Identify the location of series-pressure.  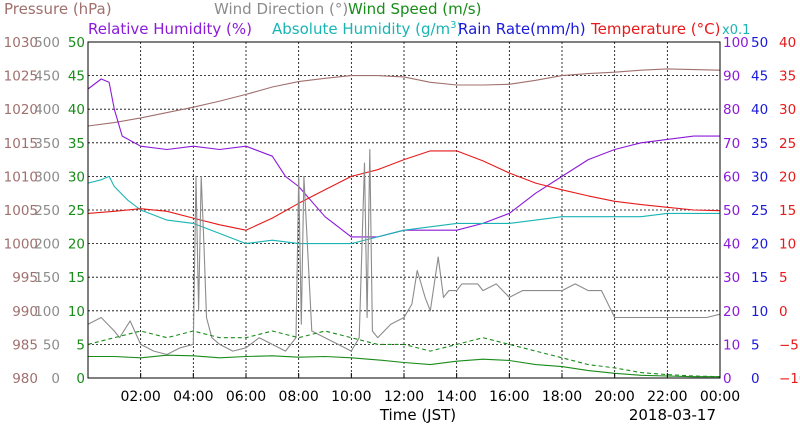
(404, 97).